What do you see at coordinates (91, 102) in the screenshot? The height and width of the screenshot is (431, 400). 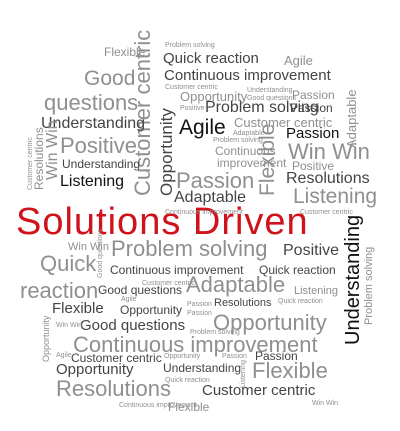 I see `word: questions` at bounding box center [91, 102].